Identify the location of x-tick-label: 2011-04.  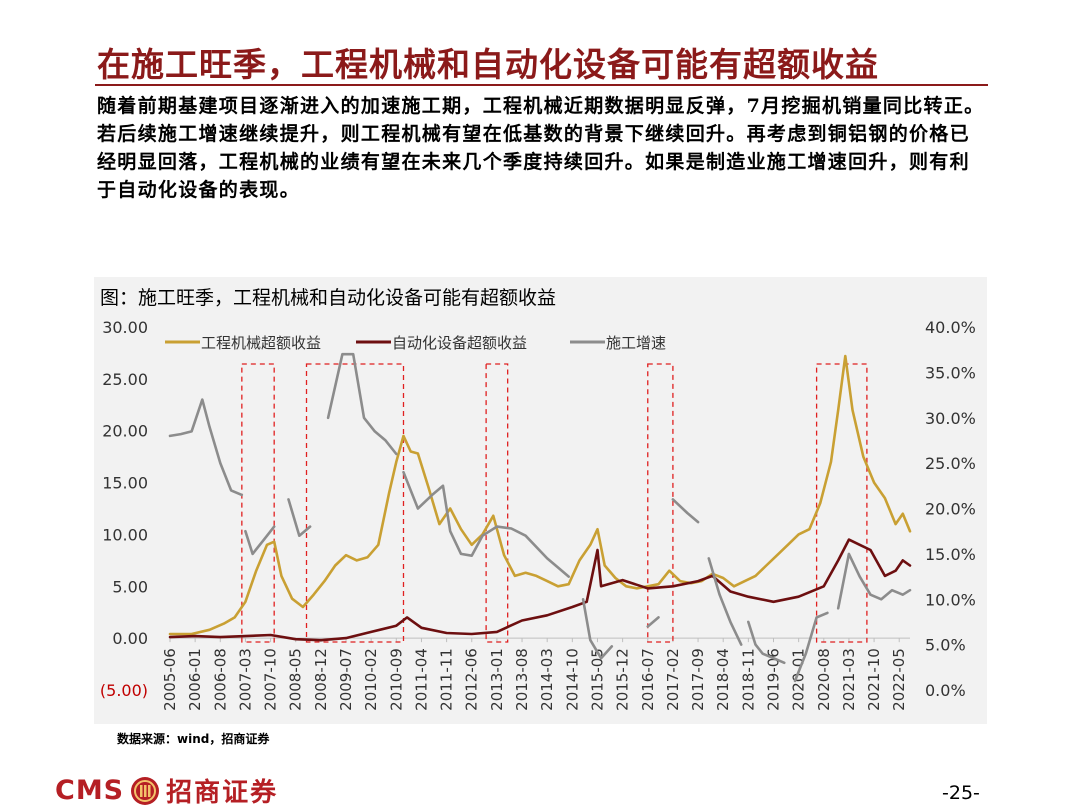
(421, 679).